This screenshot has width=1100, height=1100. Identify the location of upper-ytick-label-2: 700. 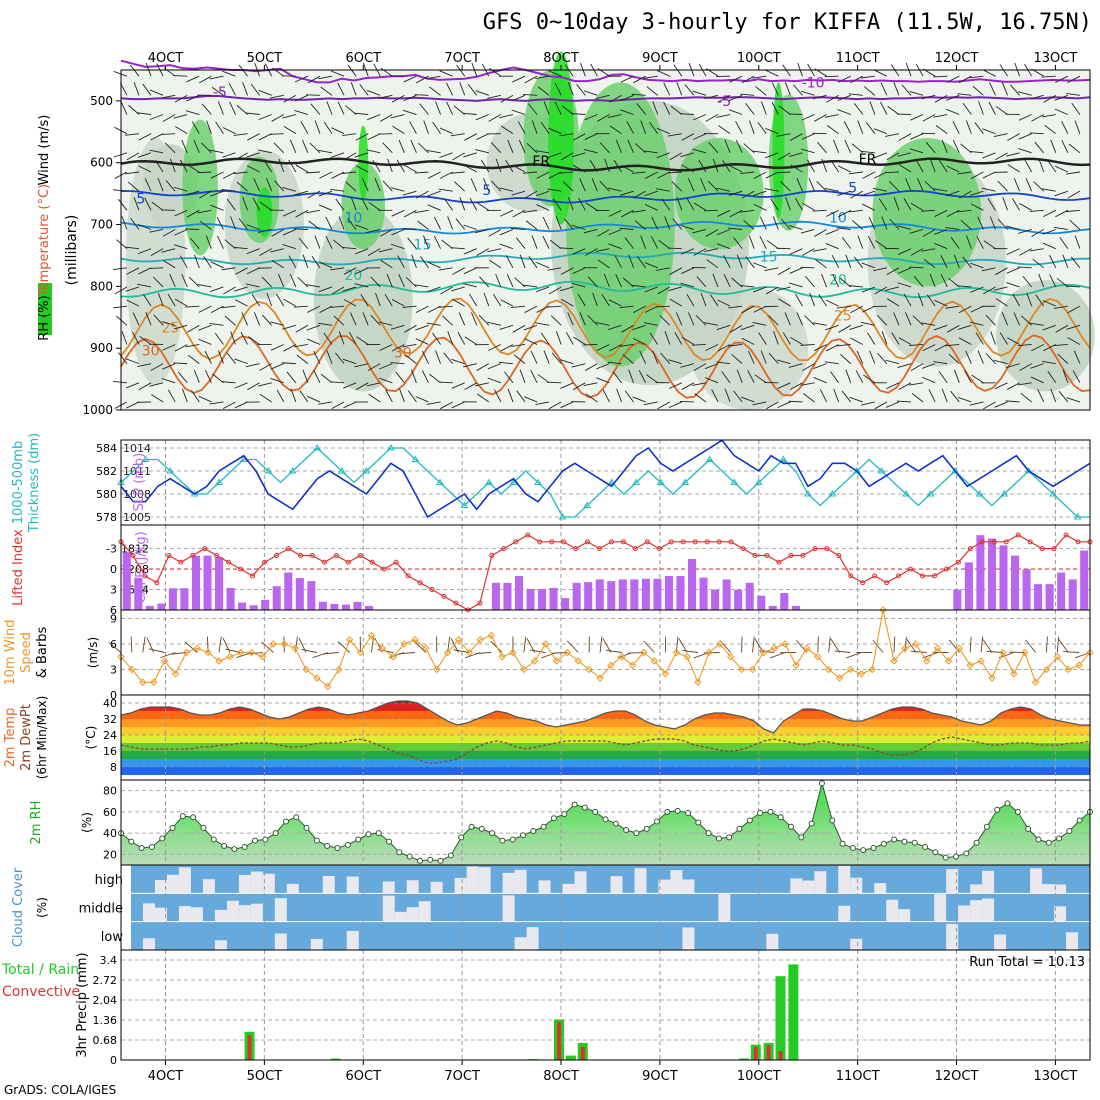
(101, 225).